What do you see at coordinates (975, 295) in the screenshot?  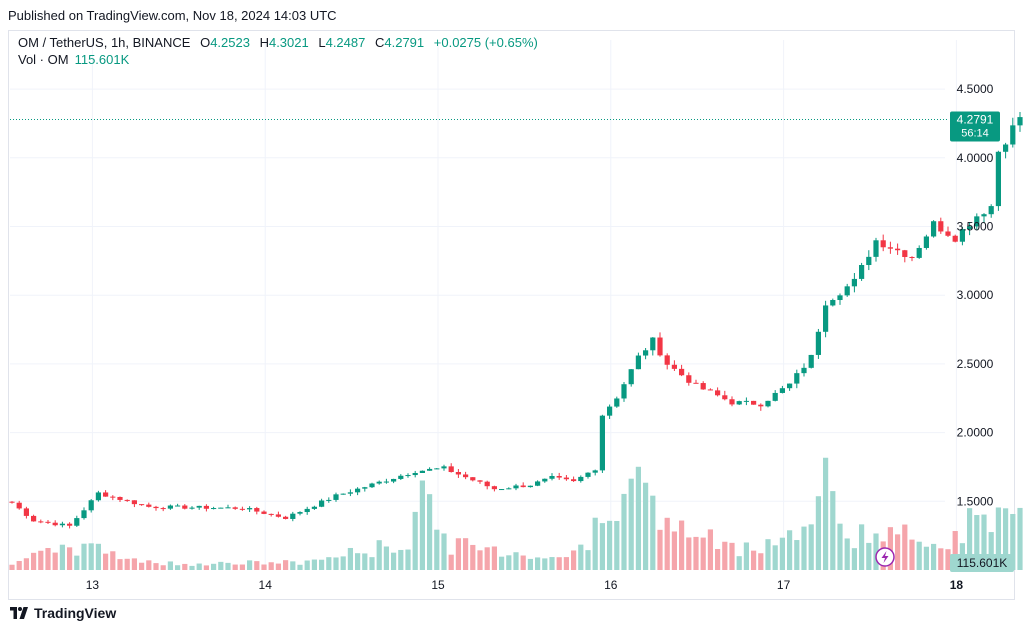 I see `y-tick-label: 3.0000` at bounding box center [975, 295].